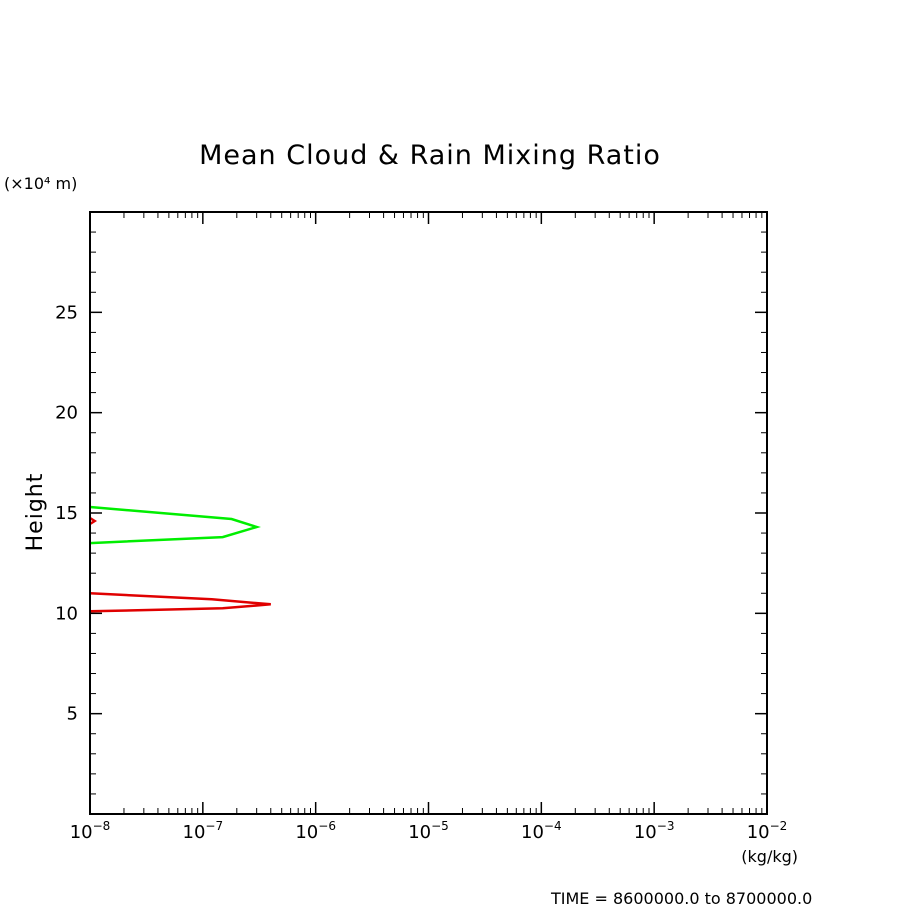 This screenshot has height=904, width=904. Describe the element at coordinates (430, 155) in the screenshot. I see `chart-title: Mean Cloud & Rain Mixing Ratio` at that location.